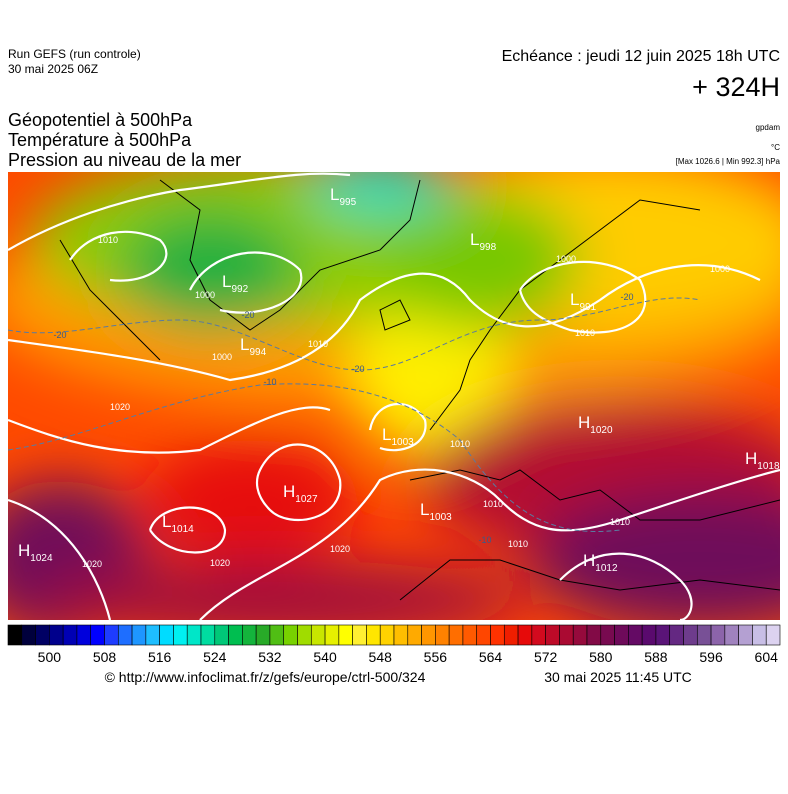 The image size is (788, 794). Describe the element at coordinates (762, 460) in the screenshot. I see `pressure-center: H1018` at that location.